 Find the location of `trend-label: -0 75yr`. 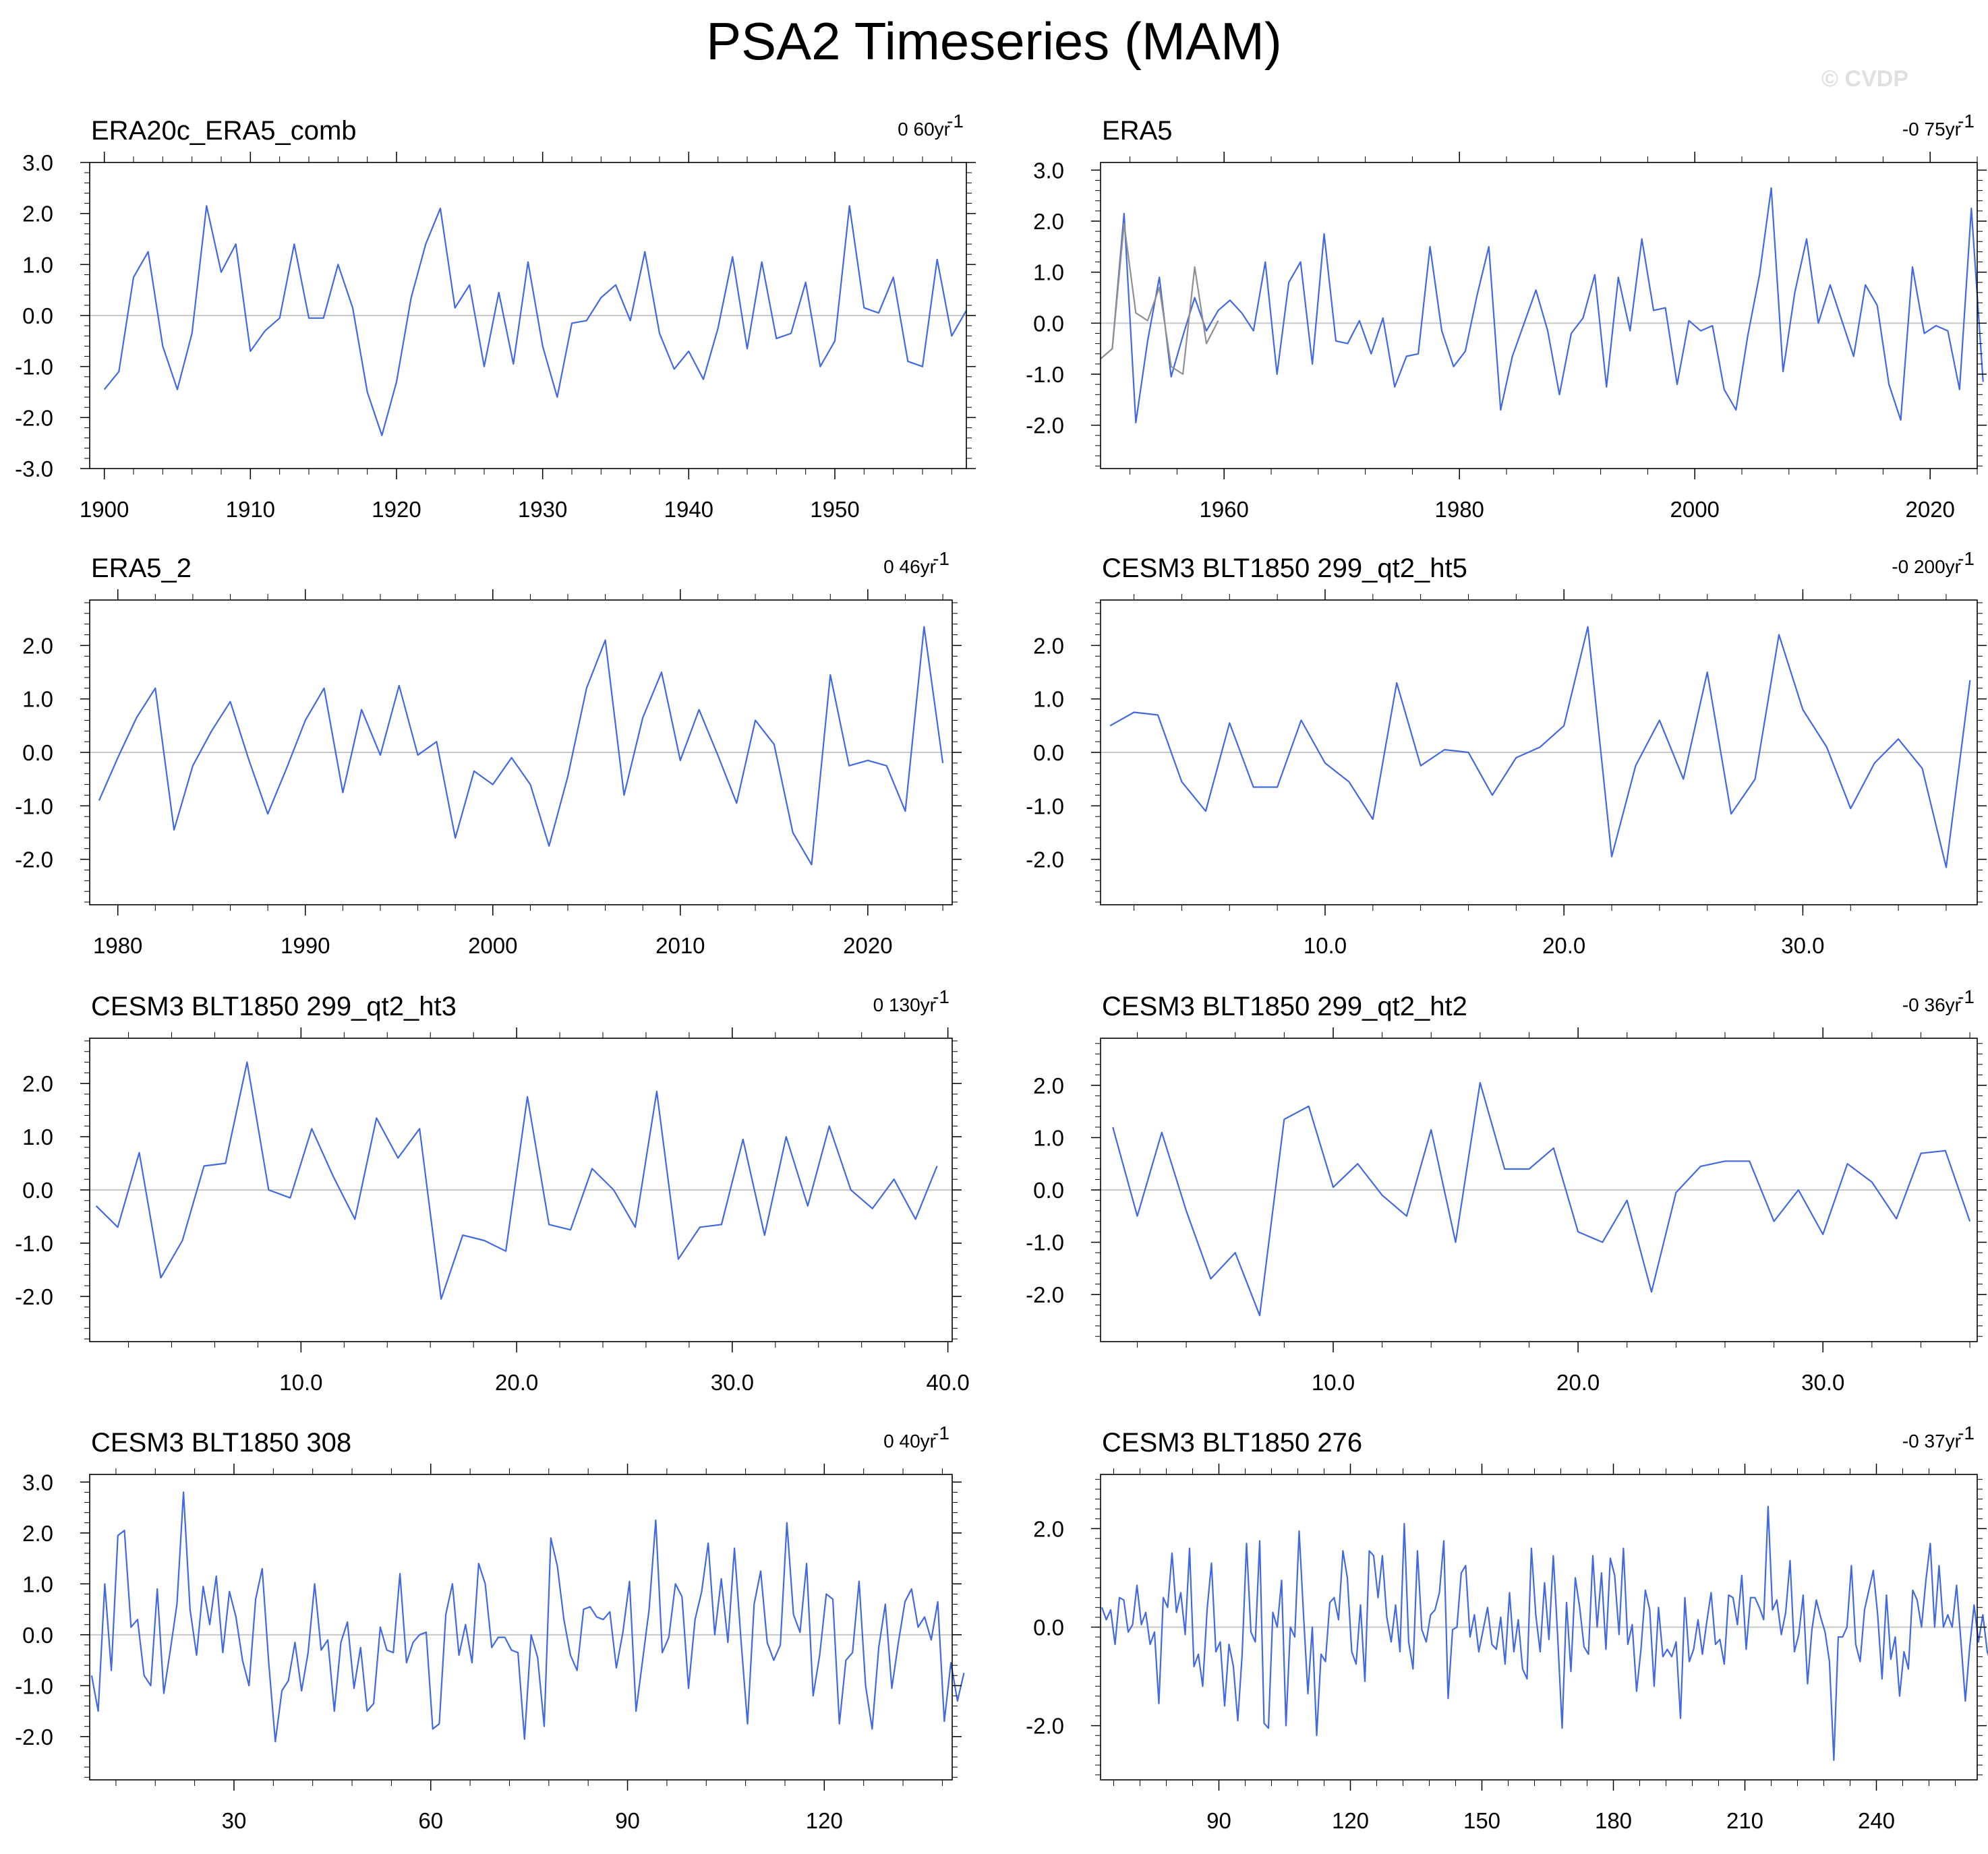

trend-label: -0 75yr is located at coordinates (1932, 129).